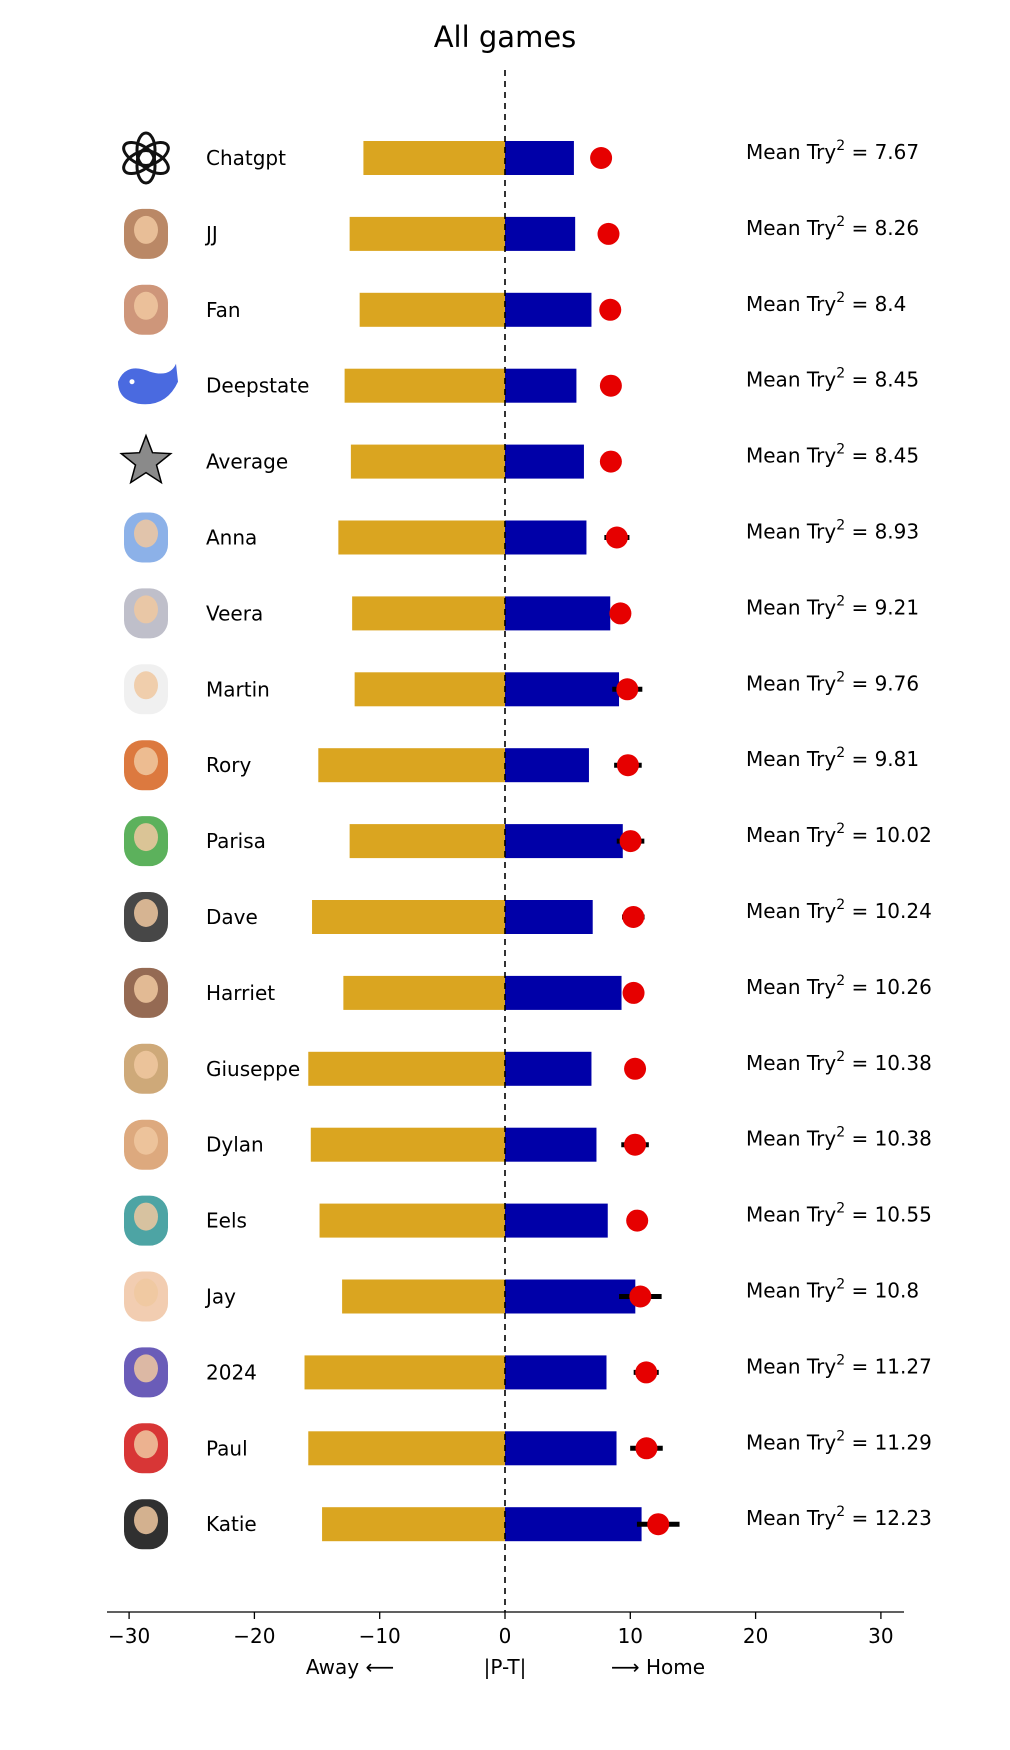 The image size is (1010, 1750). Describe the element at coordinates (146, 1296) in the screenshot. I see `baby-face-icon` at that location.